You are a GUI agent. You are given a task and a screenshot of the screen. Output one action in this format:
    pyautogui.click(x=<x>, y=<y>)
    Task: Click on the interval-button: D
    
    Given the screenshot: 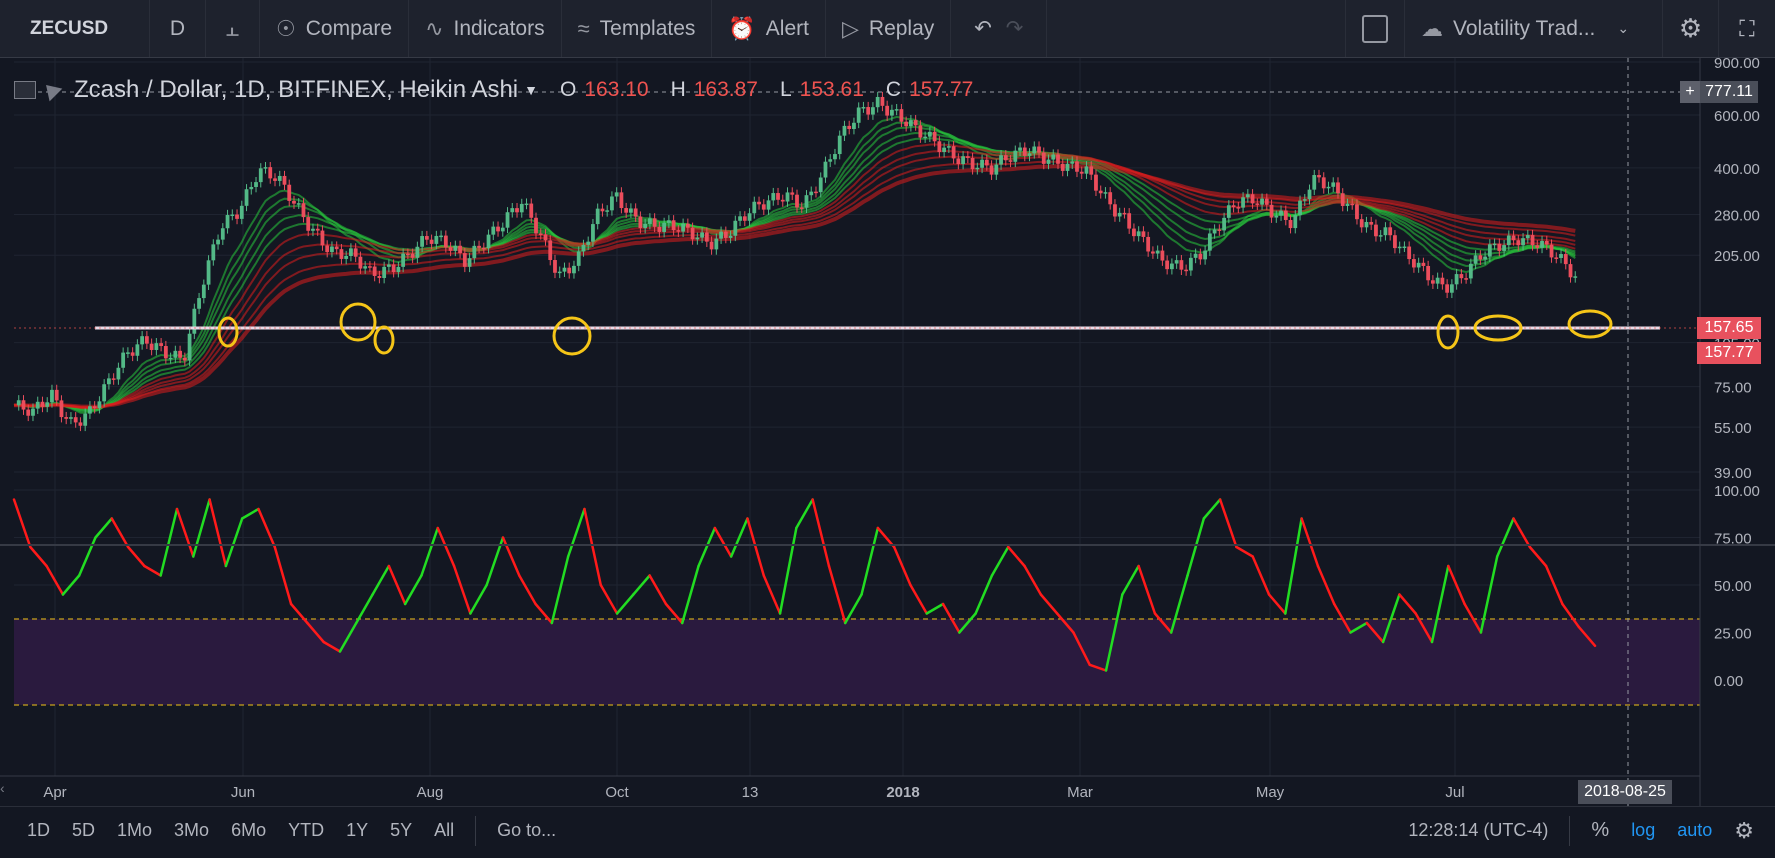 What is the action you would take?
    pyautogui.click(x=178, y=28)
    